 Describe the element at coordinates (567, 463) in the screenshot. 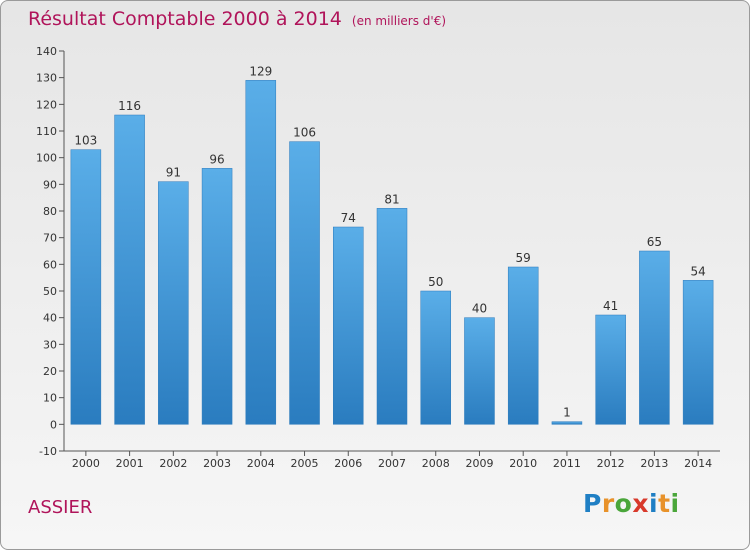

I see `x-tick-label-2011: 2011` at that location.